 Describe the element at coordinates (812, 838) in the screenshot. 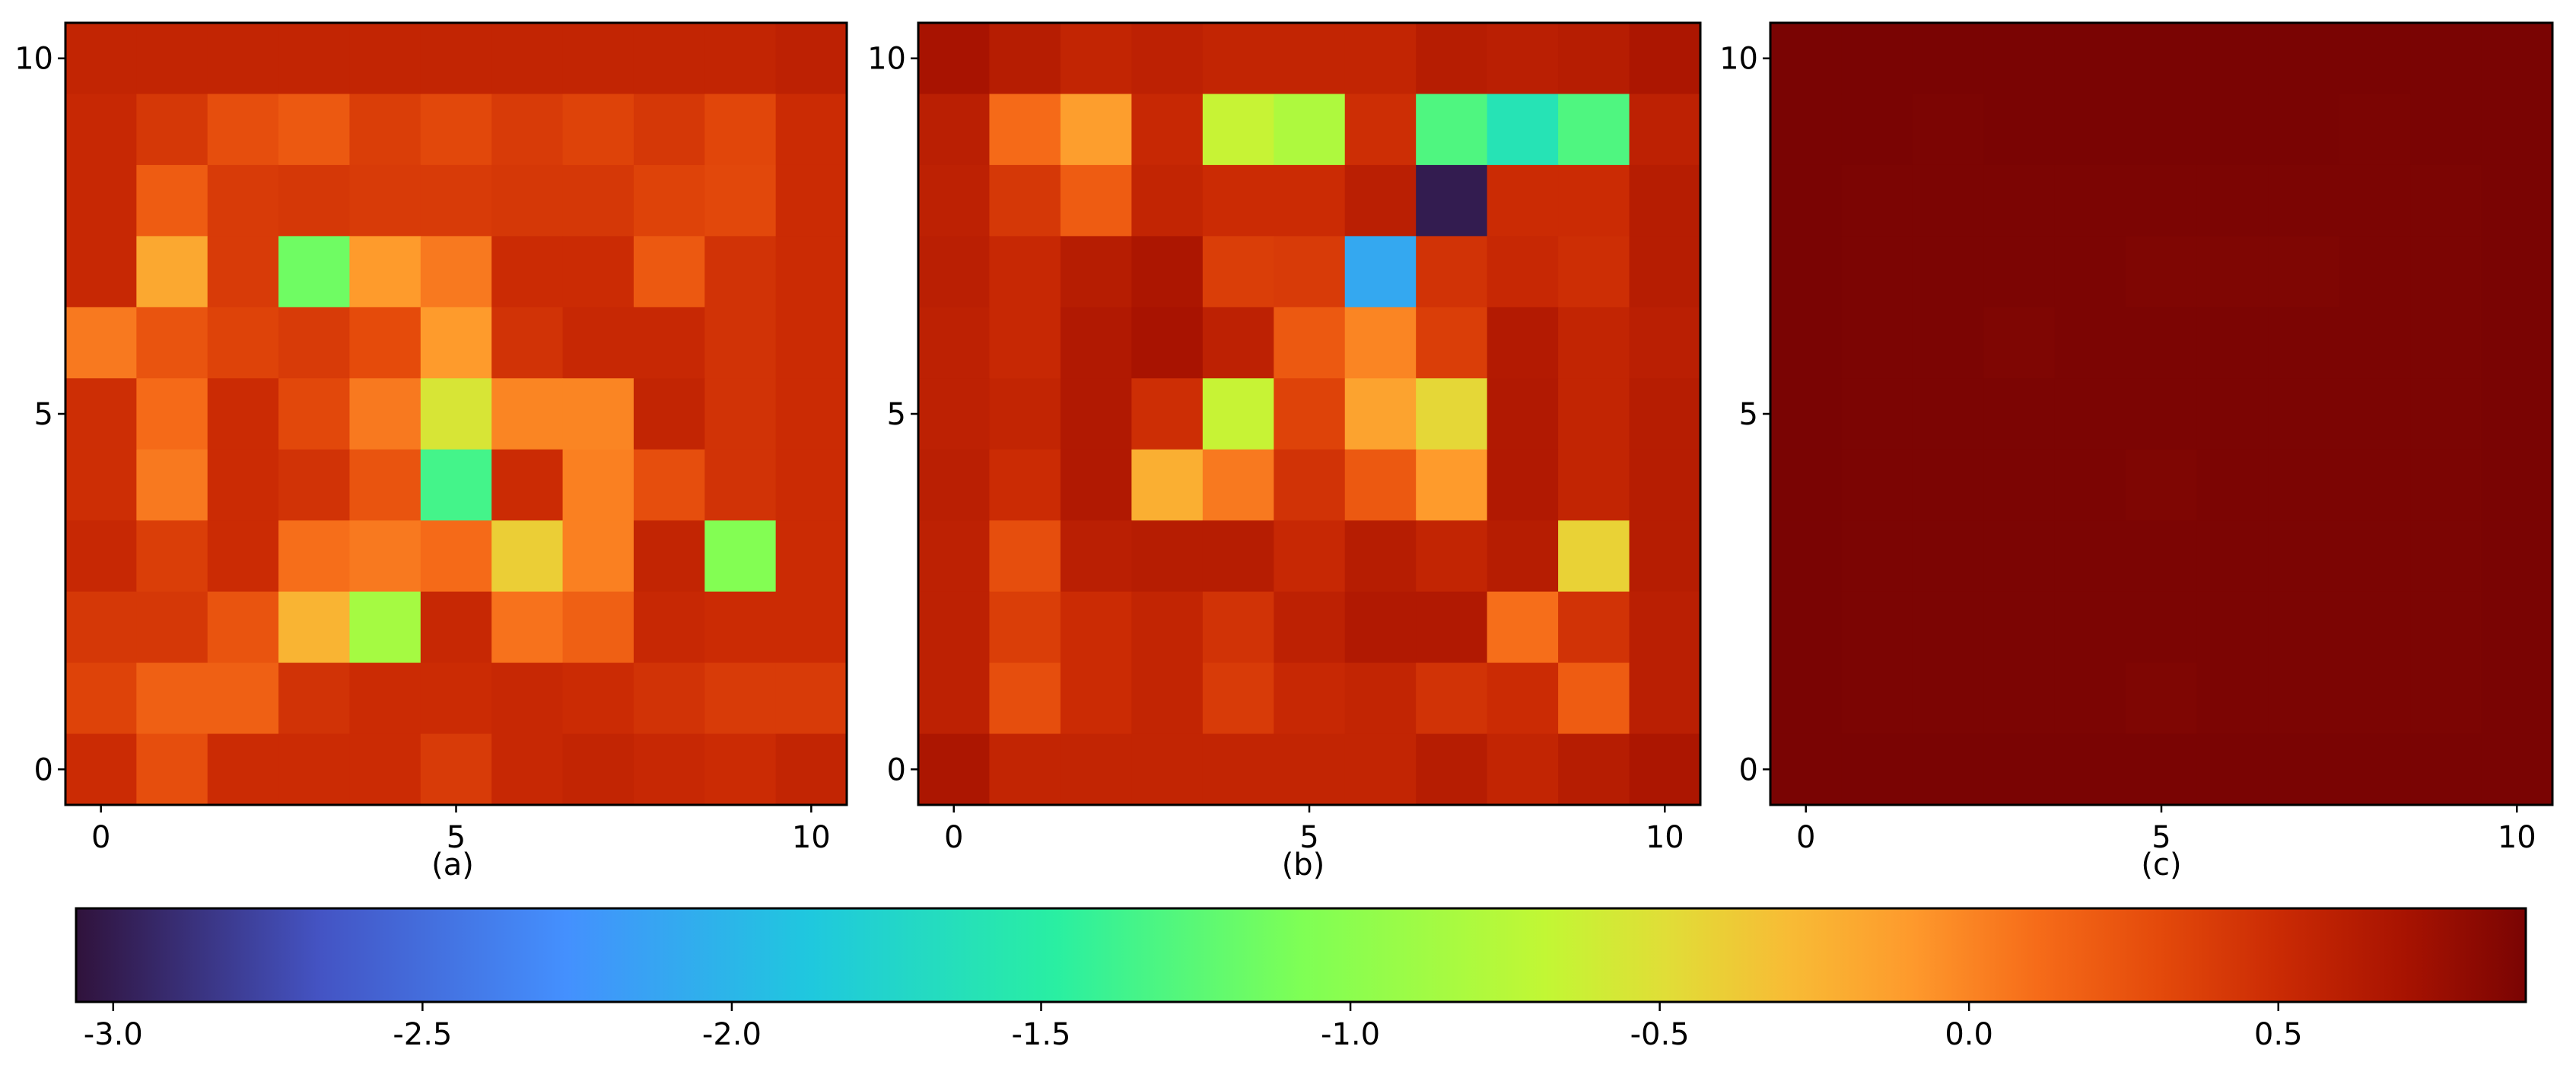

I see `x-tick-label: 10` at that location.